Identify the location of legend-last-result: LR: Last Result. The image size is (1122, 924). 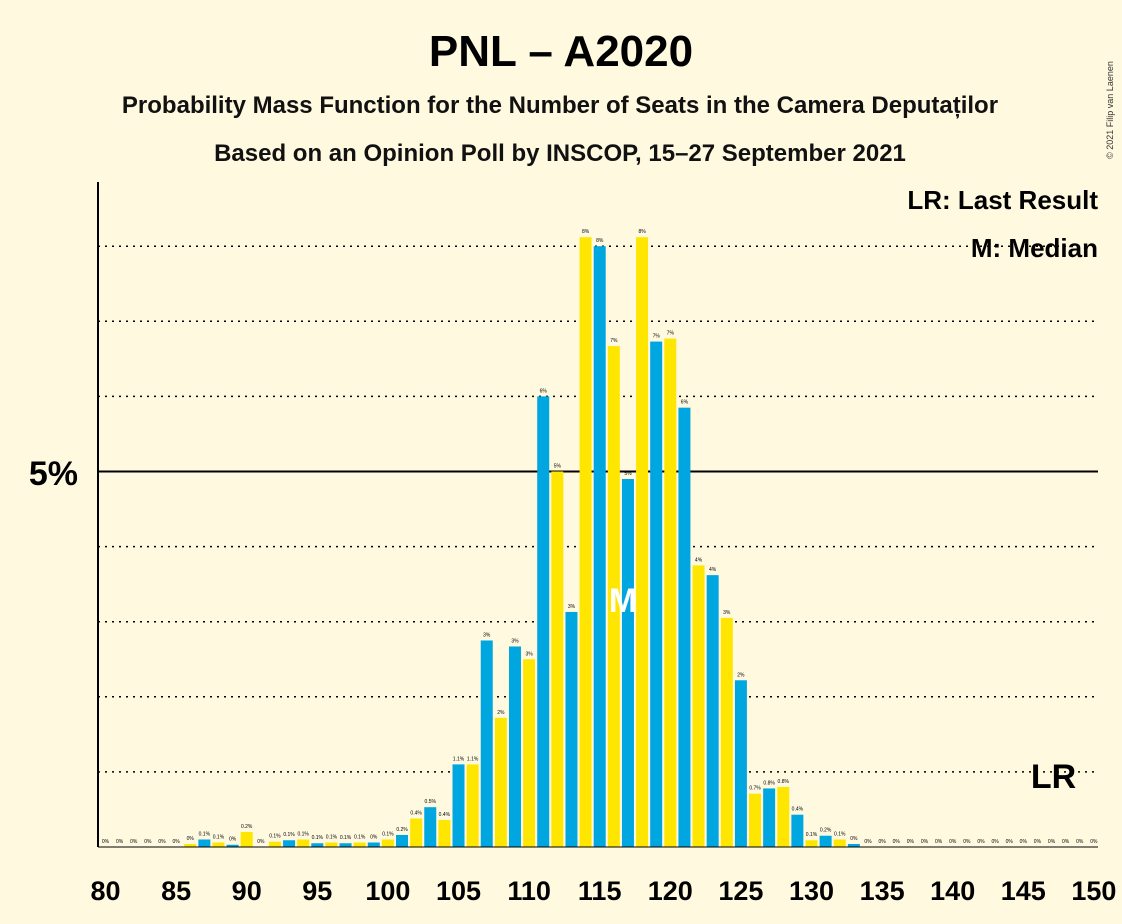
(1002, 200).